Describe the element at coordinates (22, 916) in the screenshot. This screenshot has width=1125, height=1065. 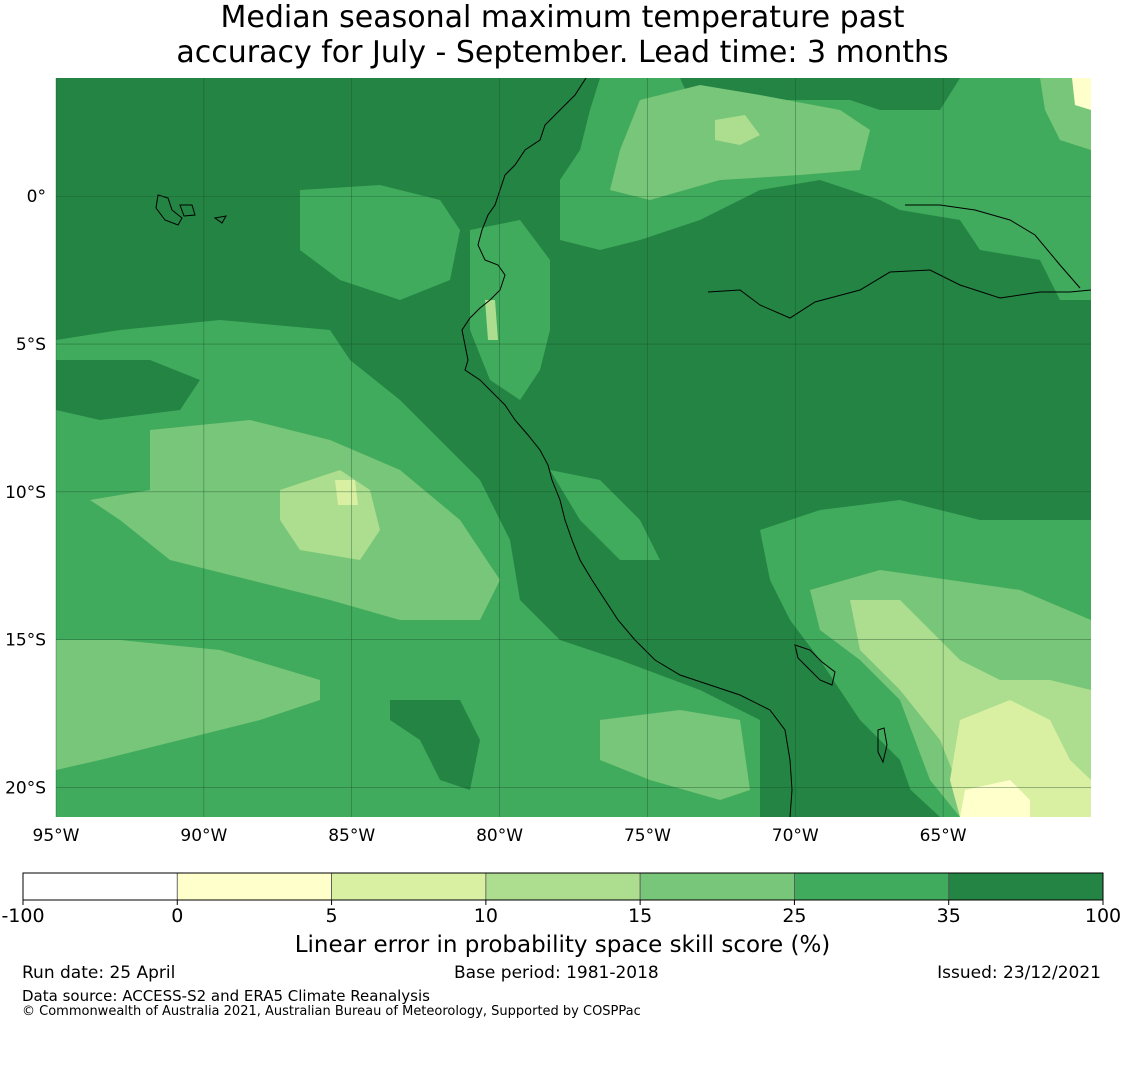
I see `colorbar-tick-label: -100` at that location.